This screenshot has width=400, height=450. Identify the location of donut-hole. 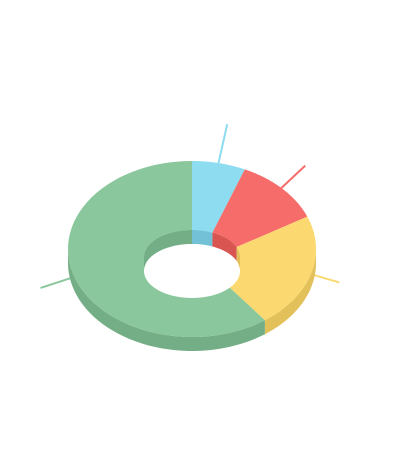
(192, 271).